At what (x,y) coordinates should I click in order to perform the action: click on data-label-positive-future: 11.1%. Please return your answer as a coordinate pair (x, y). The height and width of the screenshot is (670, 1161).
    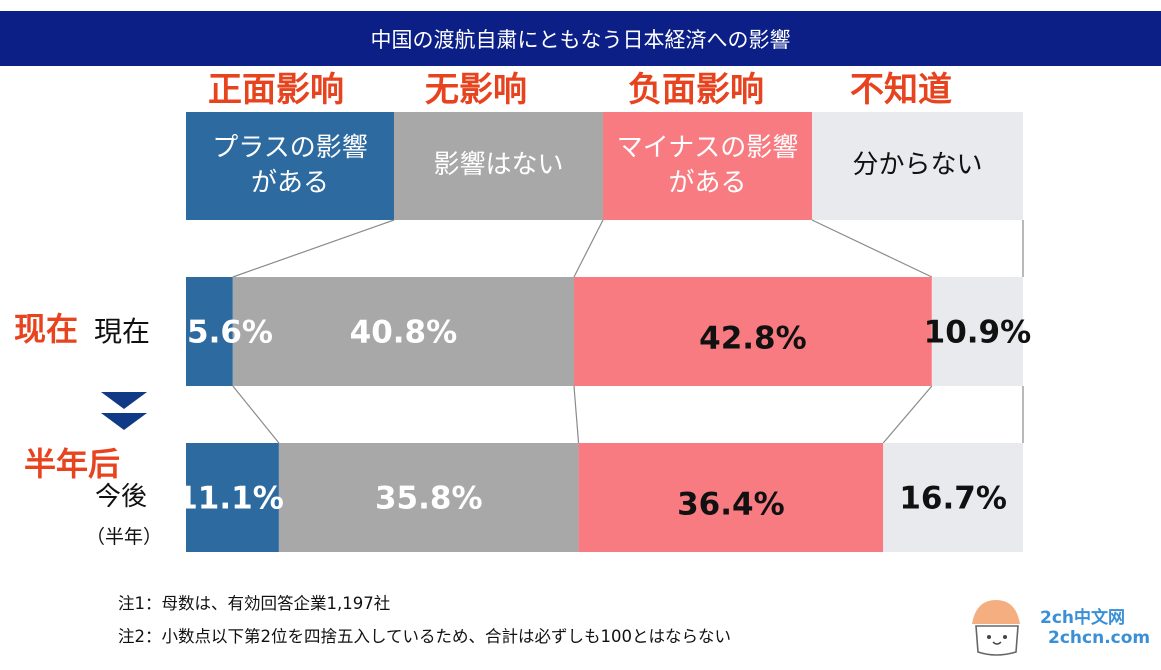
    Looking at the image, I should click on (230, 499).